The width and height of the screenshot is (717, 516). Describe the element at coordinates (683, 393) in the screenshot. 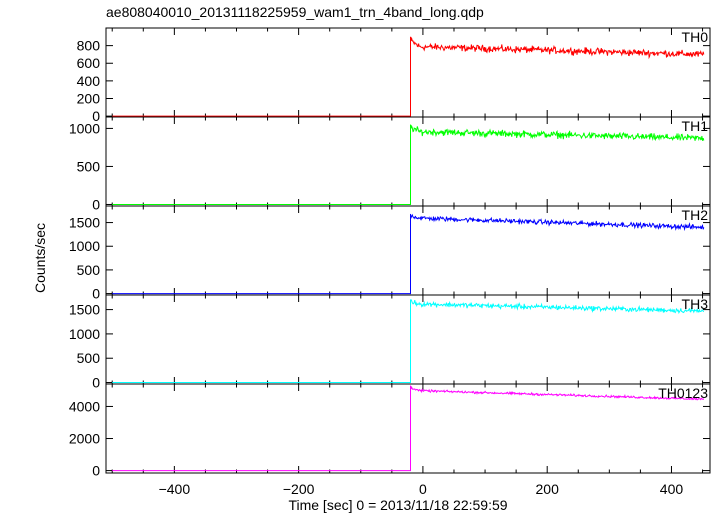

I see `panel-label: TH0123` at that location.